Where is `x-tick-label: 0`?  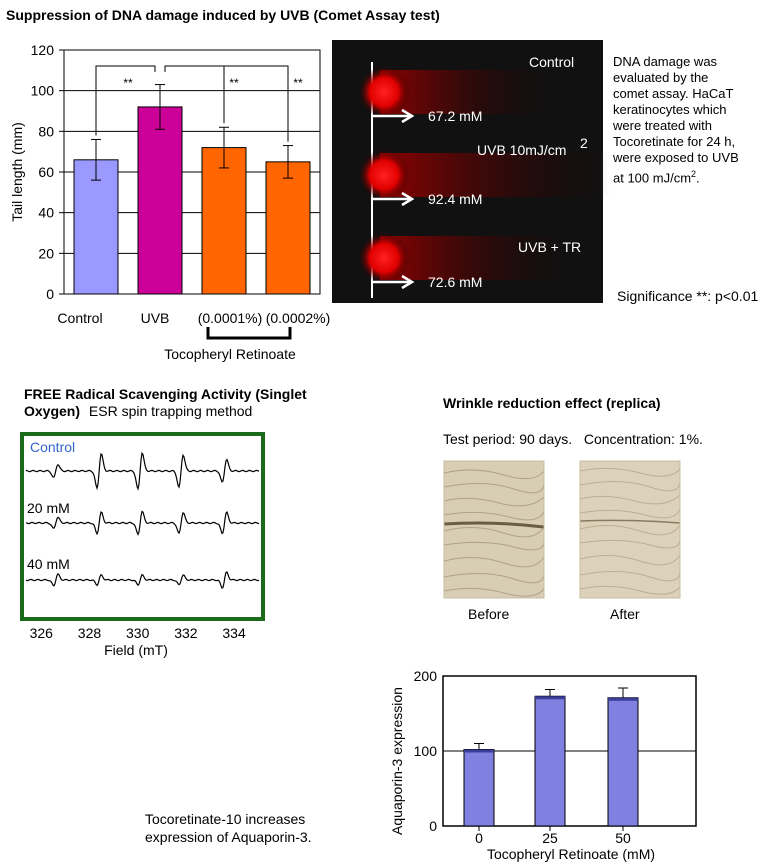
x-tick-label: 0 is located at coordinates (479, 838).